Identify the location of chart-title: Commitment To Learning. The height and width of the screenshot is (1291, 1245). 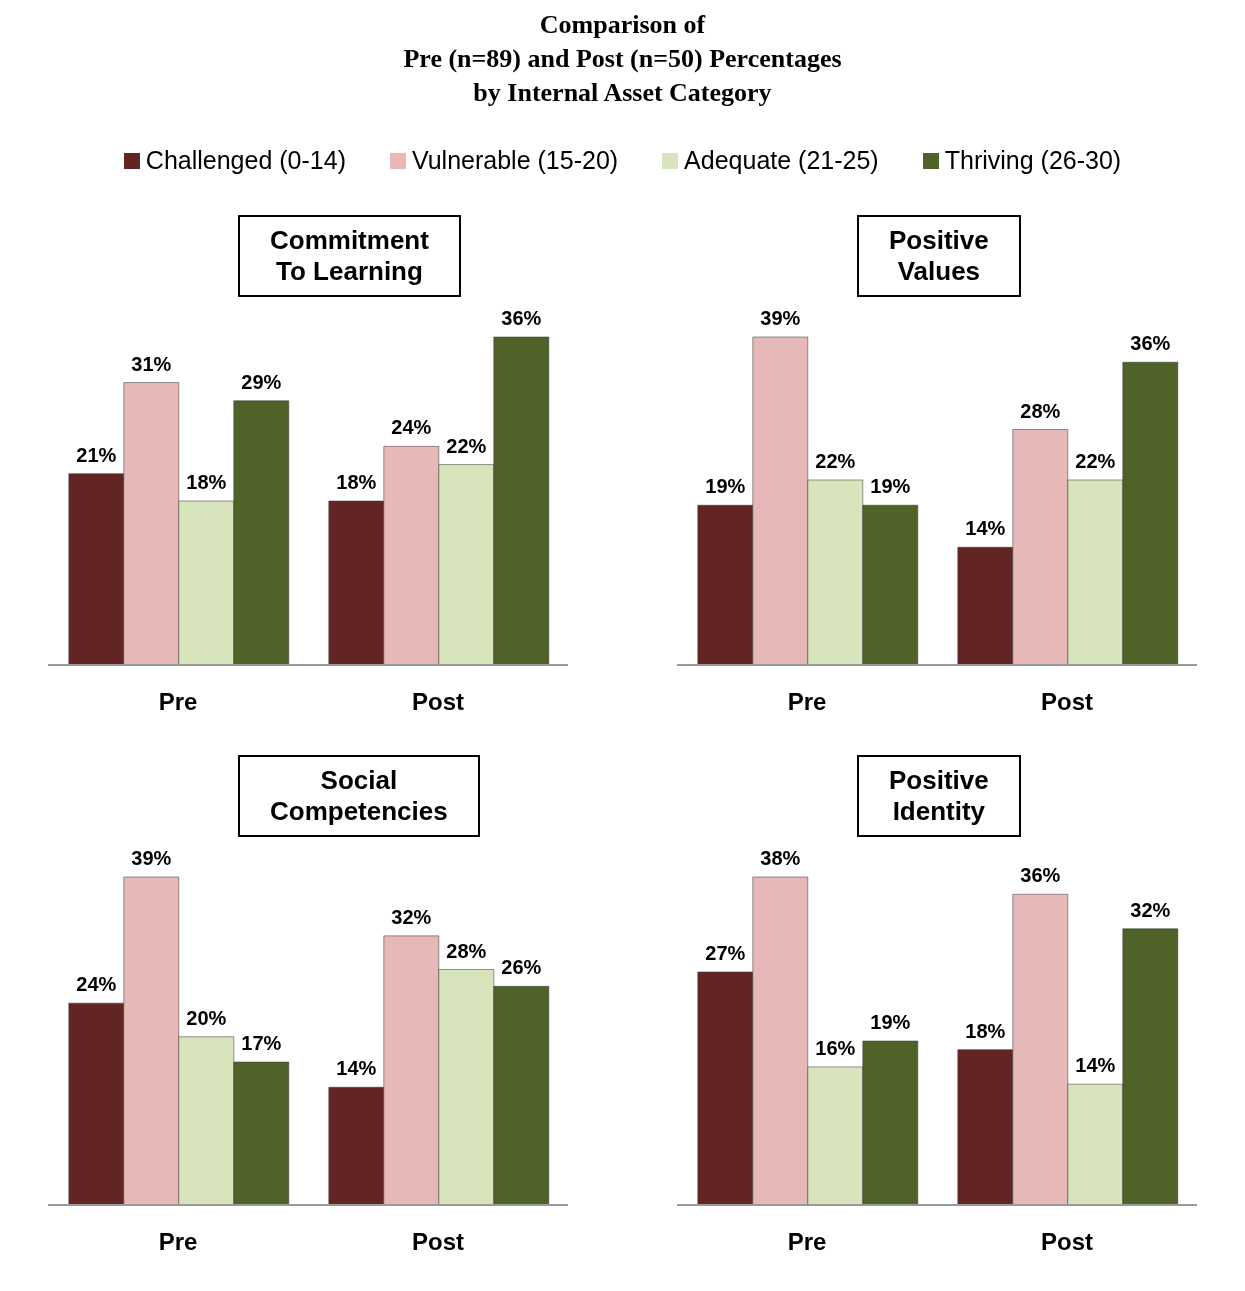
(349, 256).